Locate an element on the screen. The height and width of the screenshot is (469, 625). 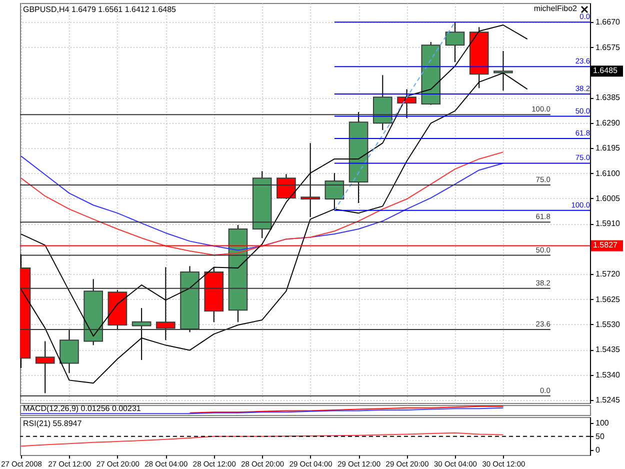
y-tick-label: 1.6005 is located at coordinates (608, 198).